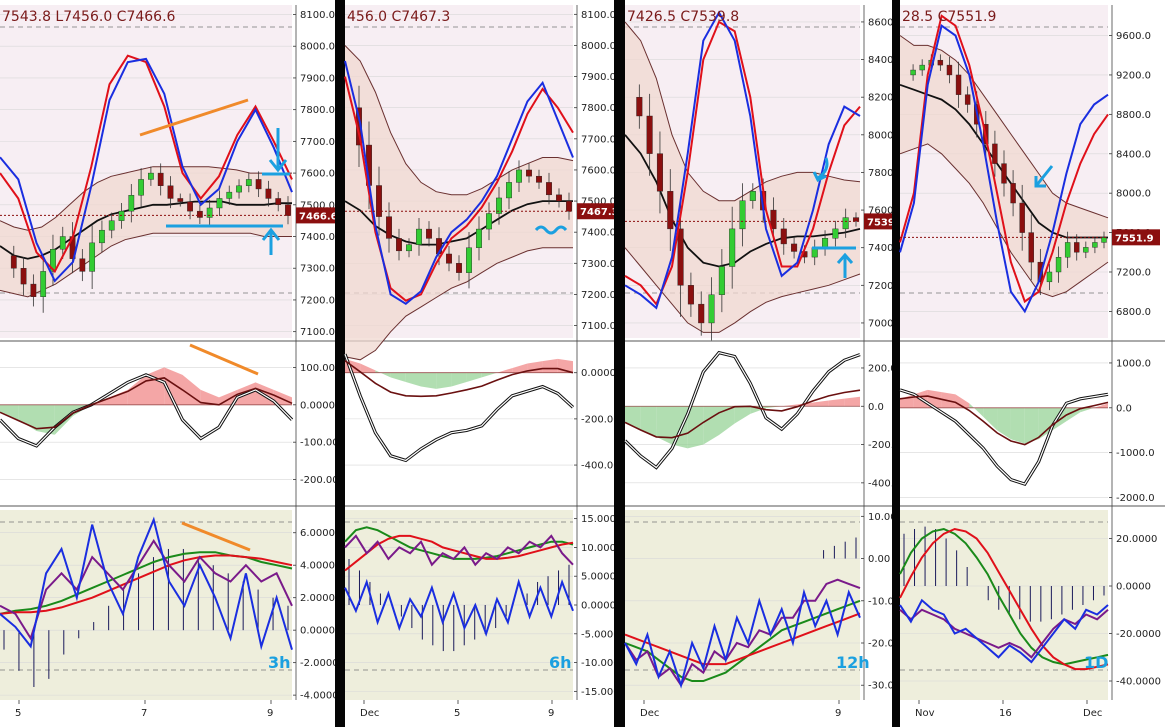 The height and width of the screenshot is (727, 1165). I want to click on price-tick-label: 7300.0, so click(598, 264).